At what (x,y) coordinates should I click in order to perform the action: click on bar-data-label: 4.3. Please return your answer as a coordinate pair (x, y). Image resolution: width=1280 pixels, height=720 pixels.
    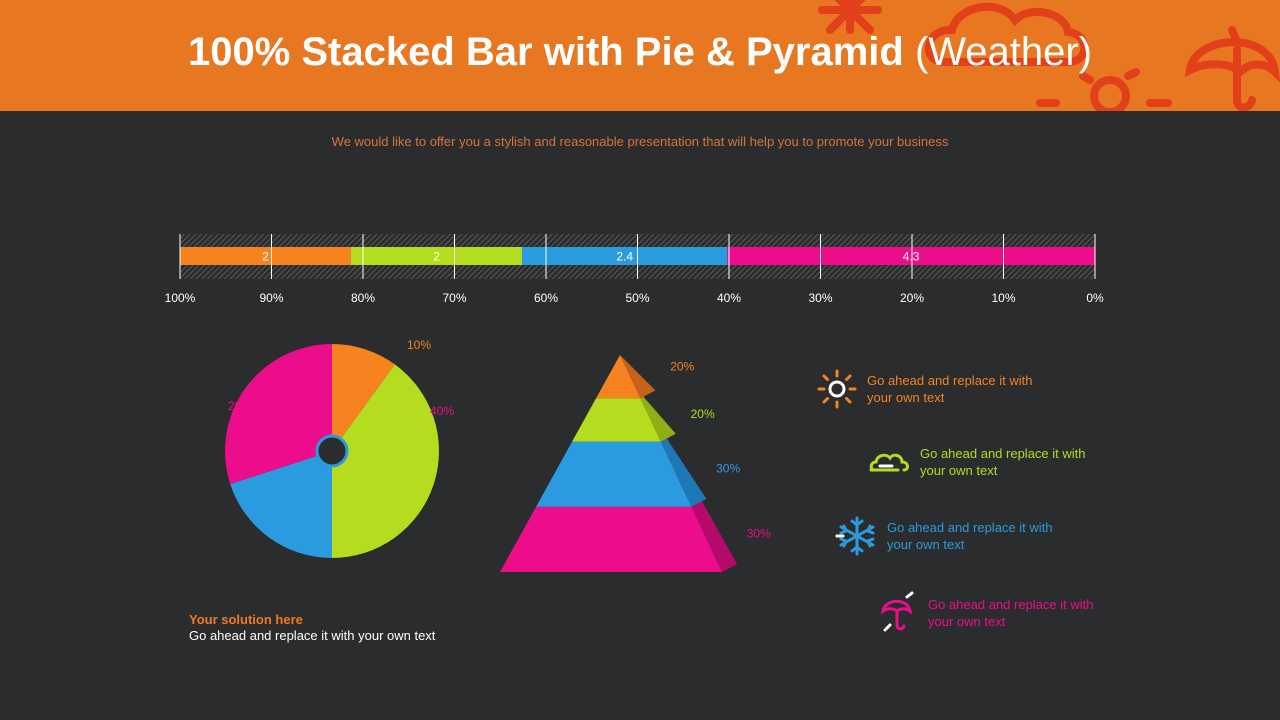
    Looking at the image, I should click on (911, 257).